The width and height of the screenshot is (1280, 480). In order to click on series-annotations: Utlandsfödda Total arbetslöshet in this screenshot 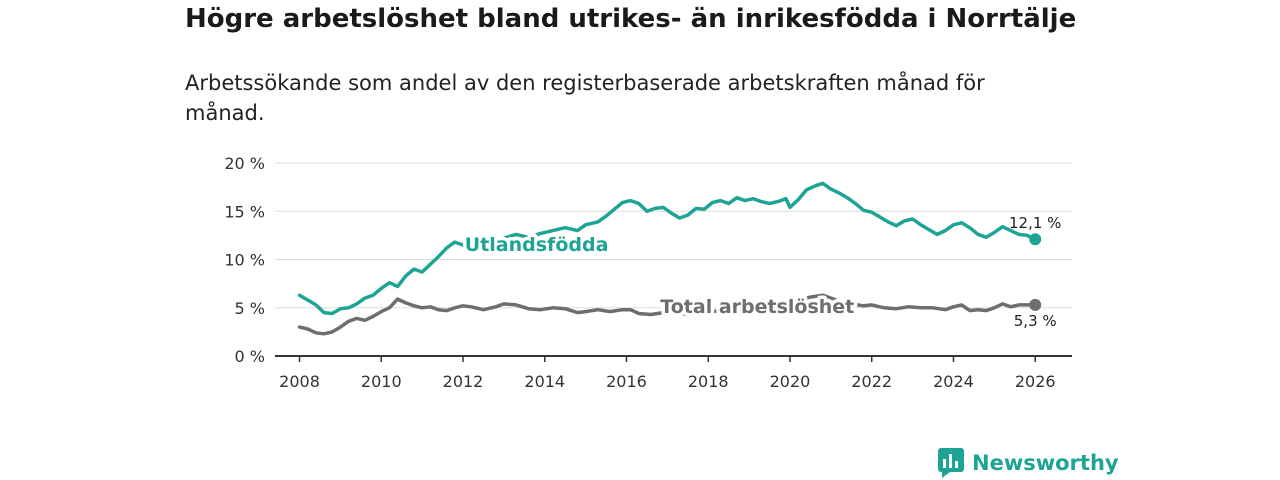, I will do `click(659, 276)`.